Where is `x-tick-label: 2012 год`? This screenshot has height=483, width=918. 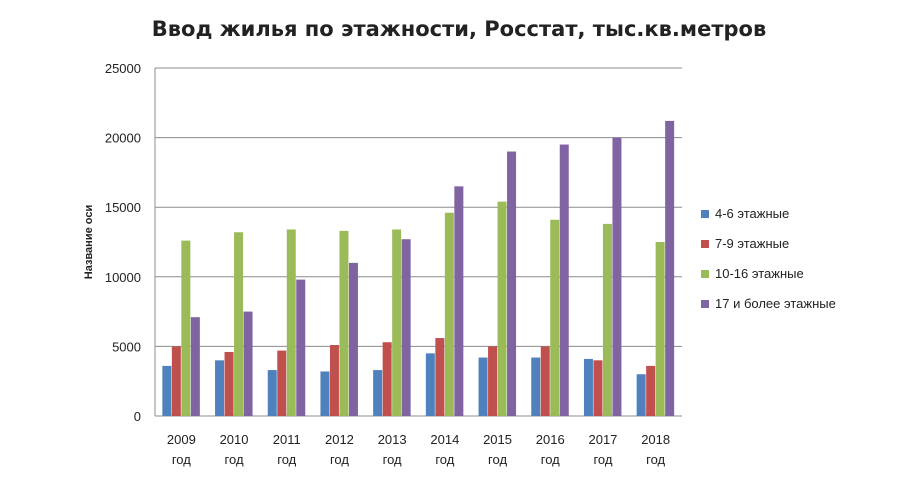 x-tick-label: 2012 год is located at coordinates (339, 449).